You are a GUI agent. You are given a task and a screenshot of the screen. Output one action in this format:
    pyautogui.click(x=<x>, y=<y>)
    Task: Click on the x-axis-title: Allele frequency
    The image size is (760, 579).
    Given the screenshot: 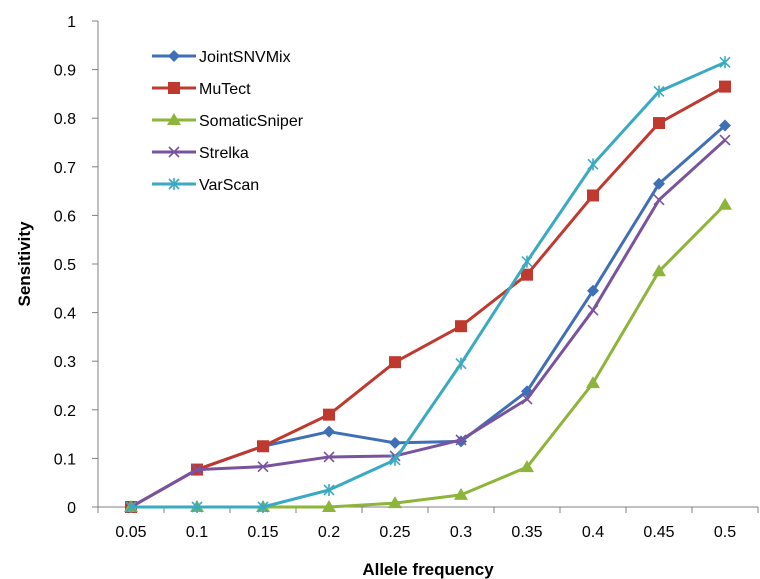 What is the action you would take?
    pyautogui.click(x=428, y=569)
    